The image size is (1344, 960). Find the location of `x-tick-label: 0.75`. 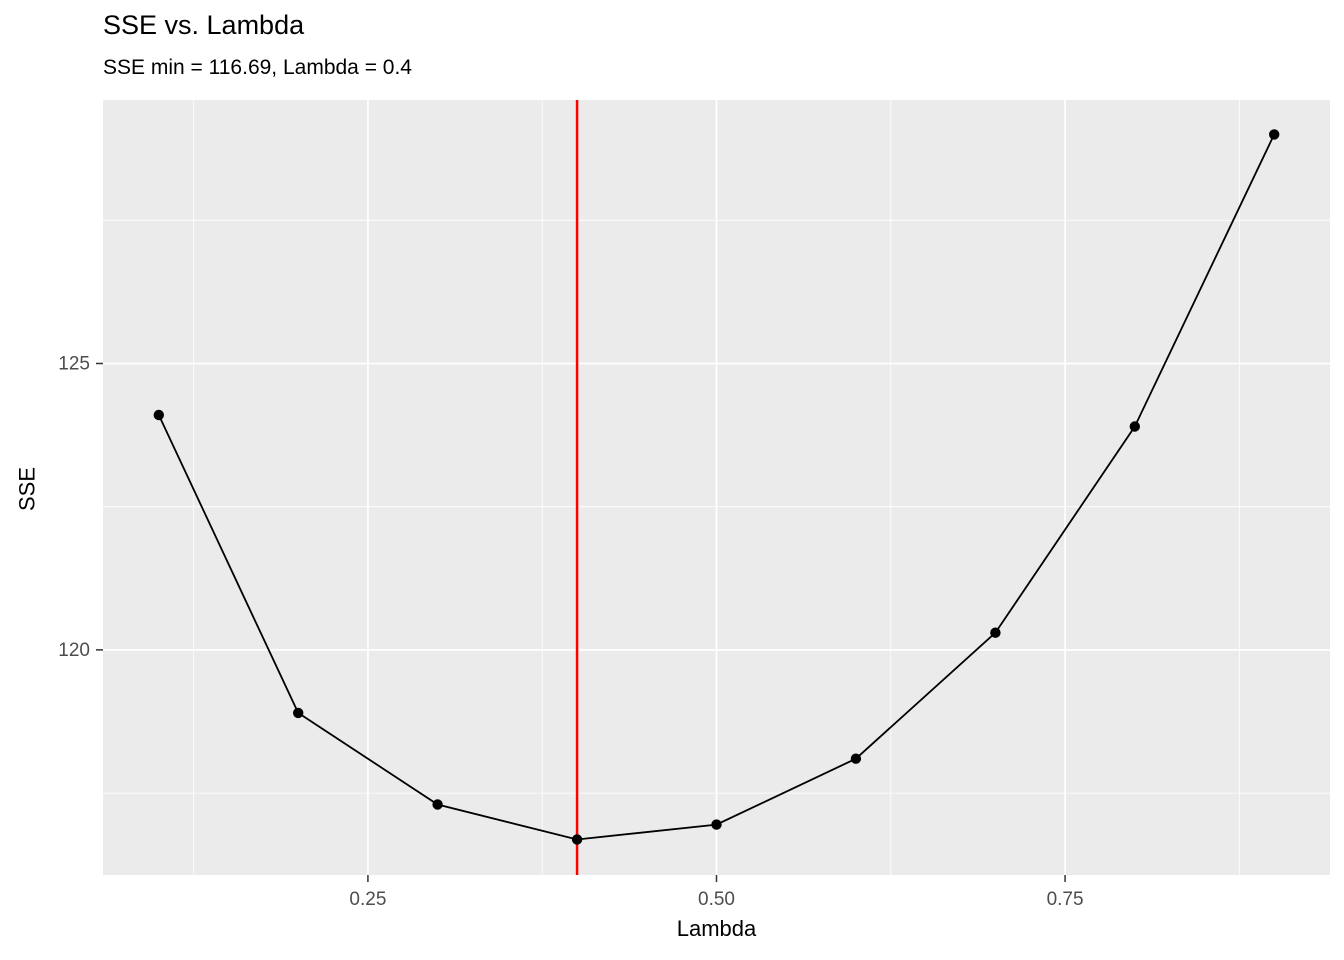

x-tick-label: 0.75 is located at coordinates (1065, 899).